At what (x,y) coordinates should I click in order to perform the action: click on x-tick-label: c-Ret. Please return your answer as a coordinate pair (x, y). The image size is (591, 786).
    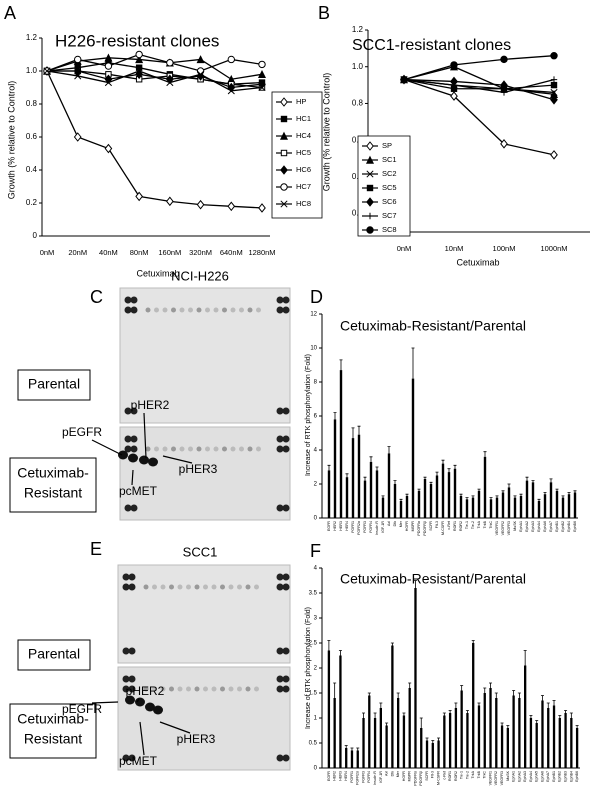
    Looking at the image, I should click on (449, 525).